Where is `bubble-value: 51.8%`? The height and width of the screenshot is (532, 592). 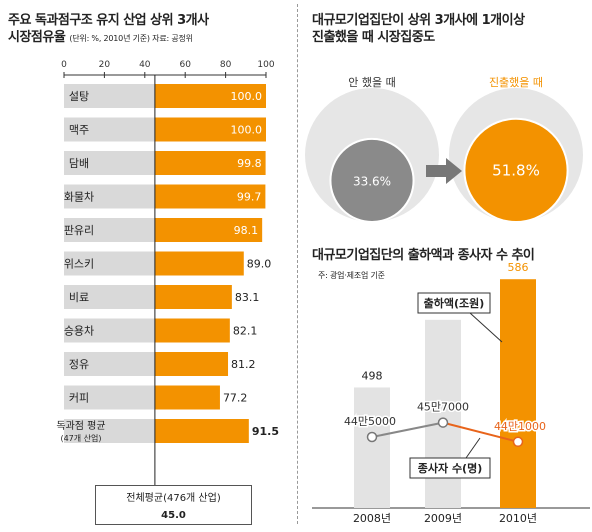
bubble-value: 51.8% is located at coordinates (516, 170).